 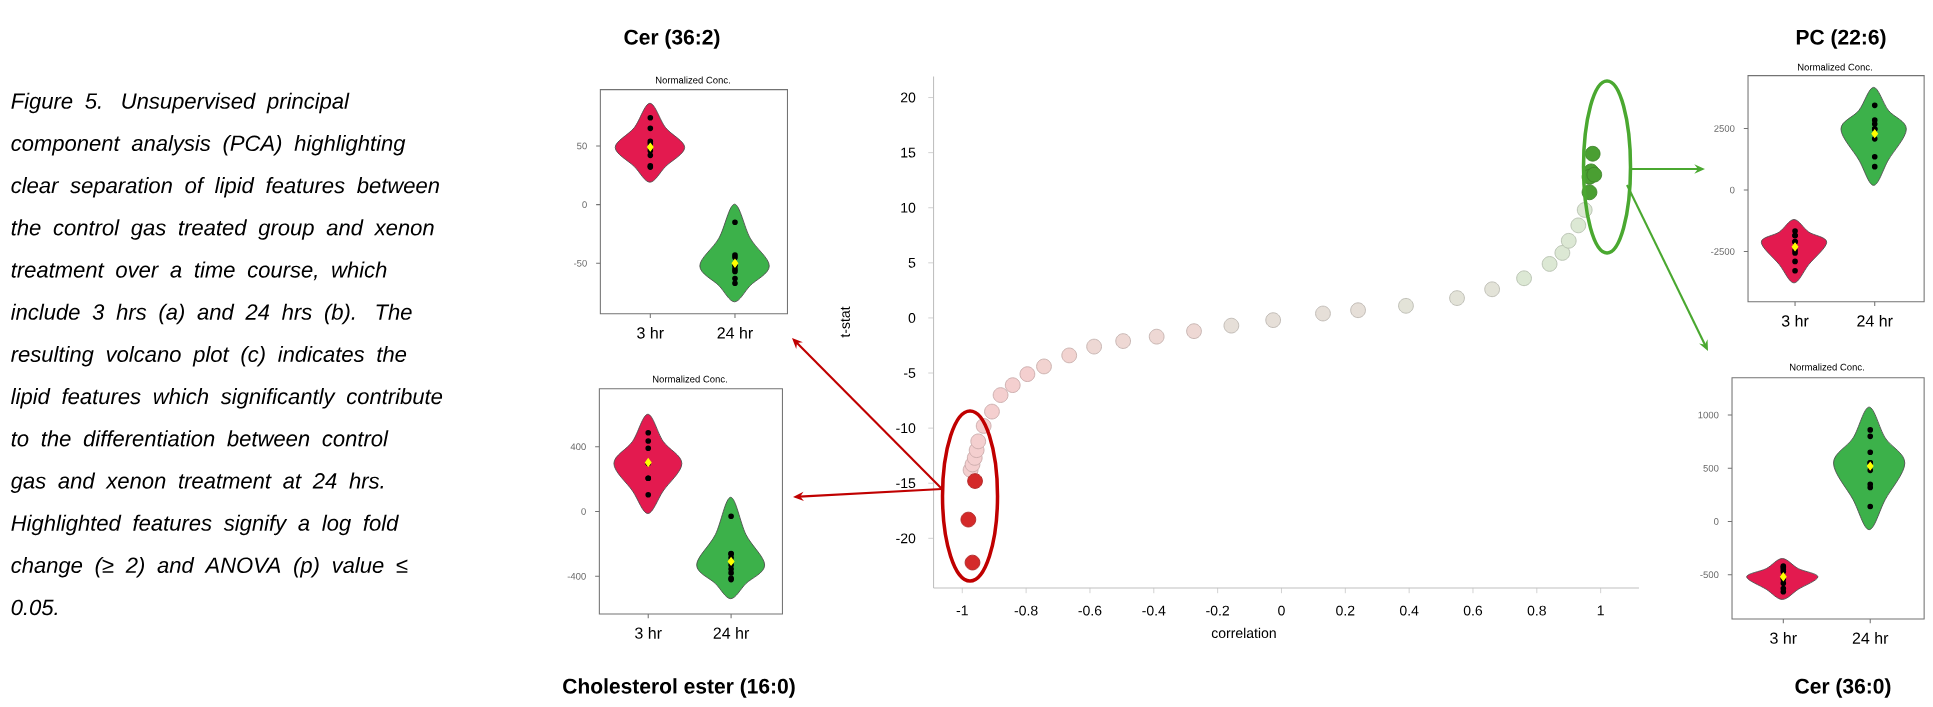 I want to click on y-tick-label: 10, so click(x=908, y=207).